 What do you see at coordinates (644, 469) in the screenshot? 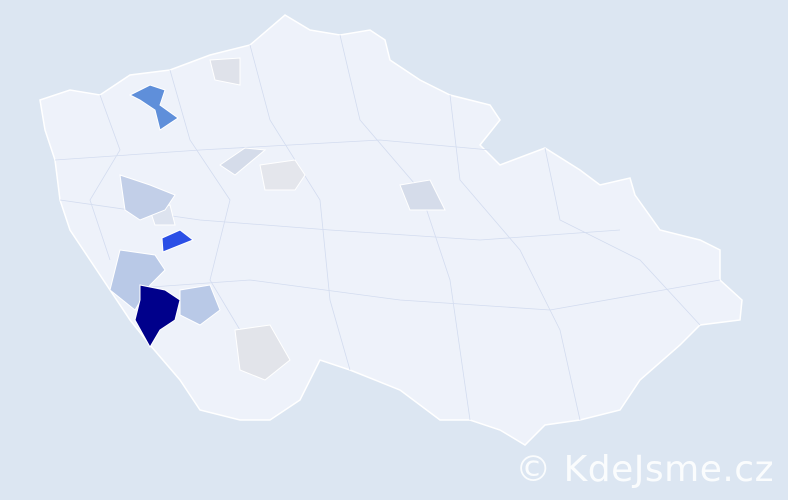
I see `watermark: © KdeJsme.cz` at bounding box center [644, 469].